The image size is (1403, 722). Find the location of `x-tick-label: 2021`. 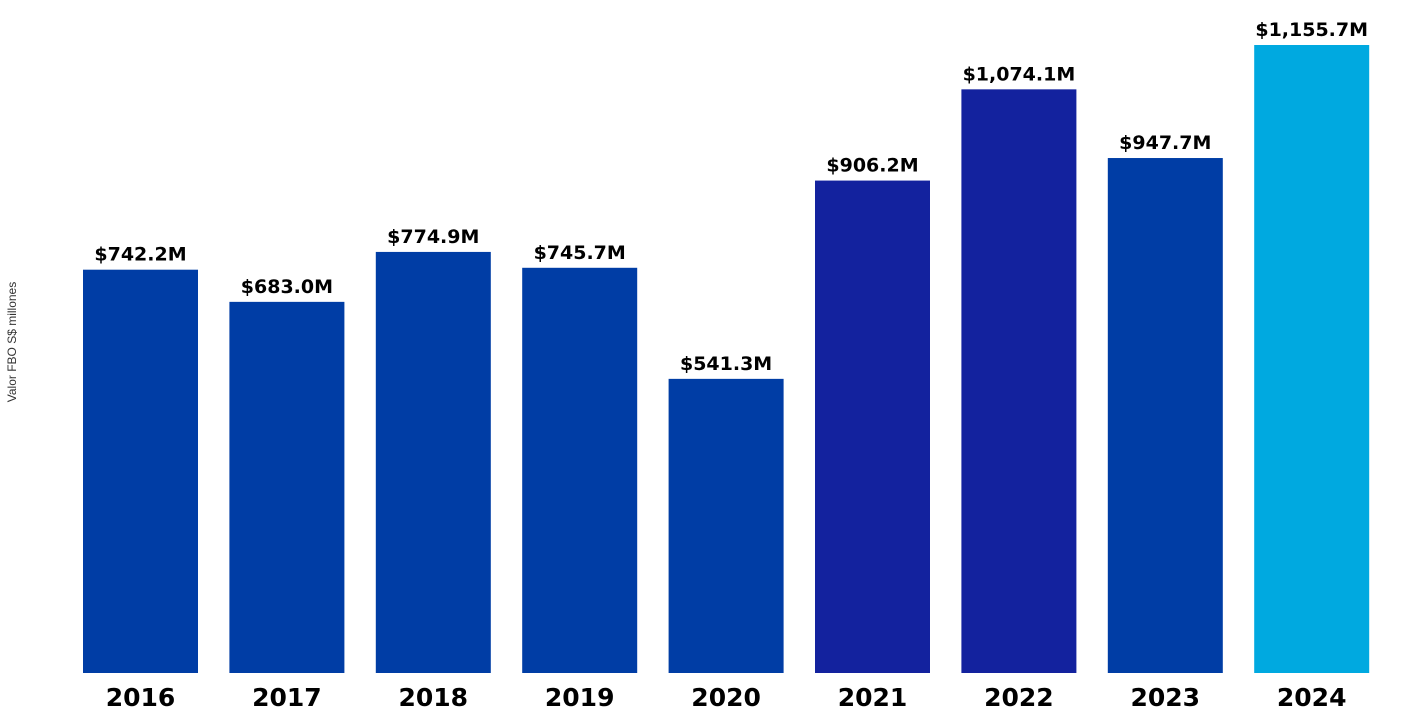

x-tick-label: 2021 is located at coordinates (873, 697).